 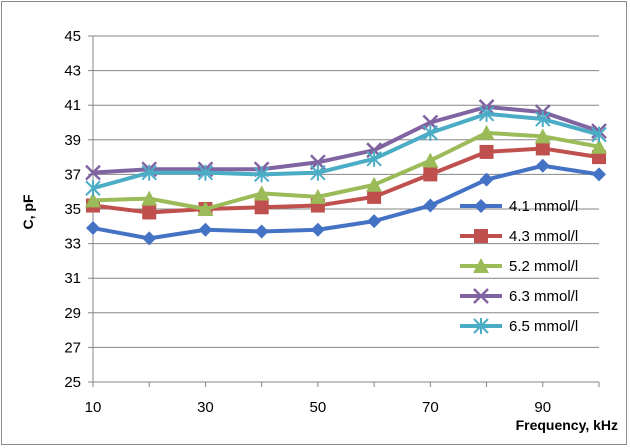 I want to click on y-tick-label-33: 33, so click(x=72, y=244).